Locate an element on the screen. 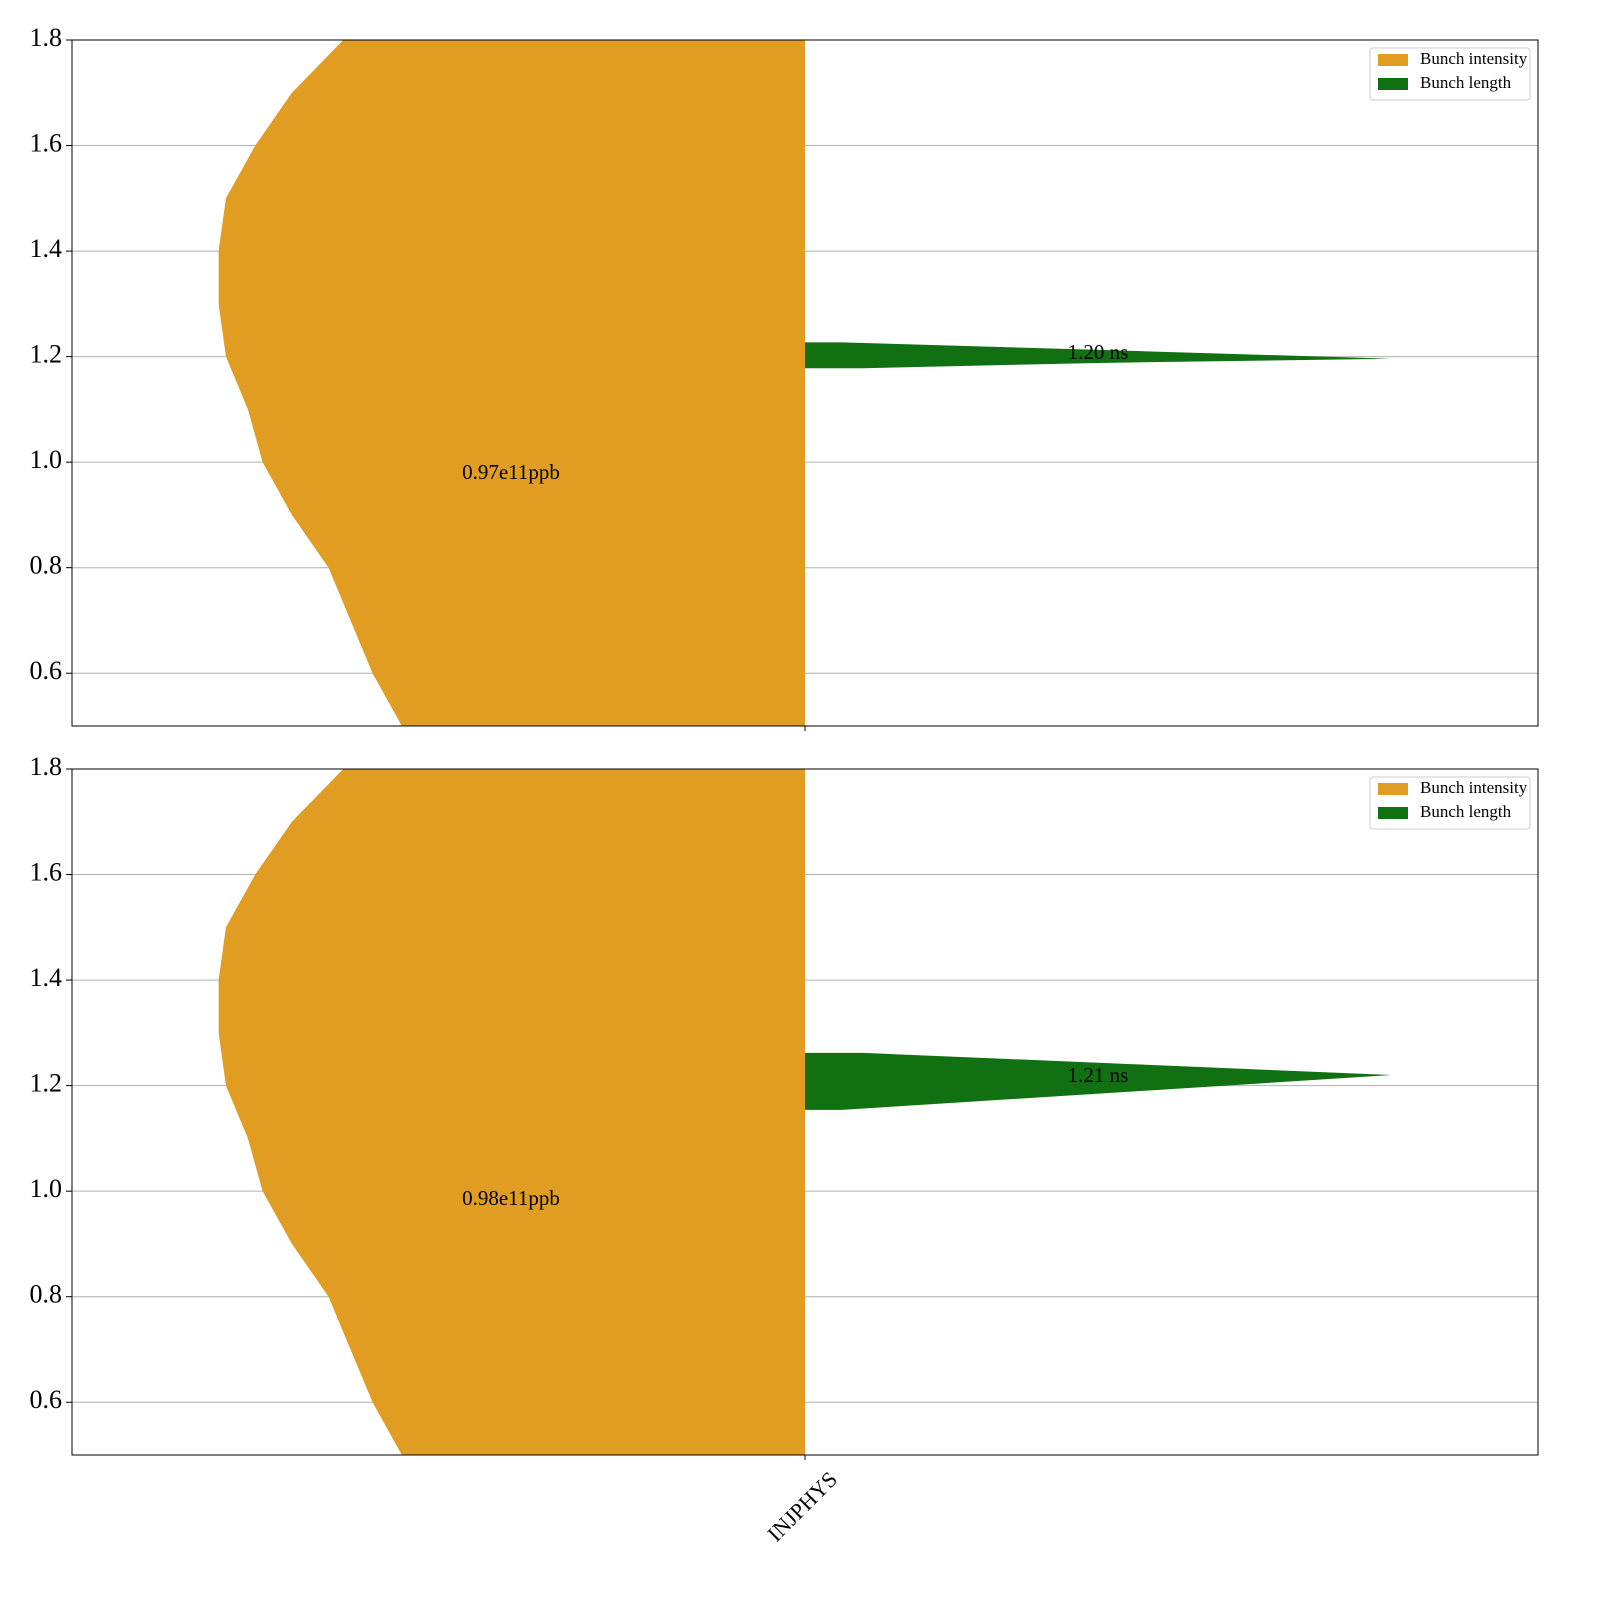  annotation: 1.21 ns is located at coordinates (1098, 1075).